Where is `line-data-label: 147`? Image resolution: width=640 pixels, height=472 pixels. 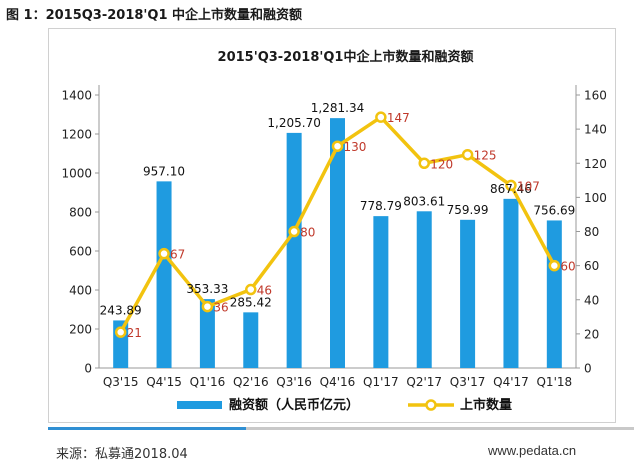
line-data-label: 147 is located at coordinates (398, 118).